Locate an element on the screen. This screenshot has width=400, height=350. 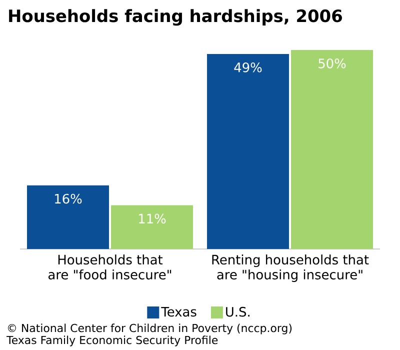
text: Texas Family Economic Security Profile is located at coordinates (112, 341).